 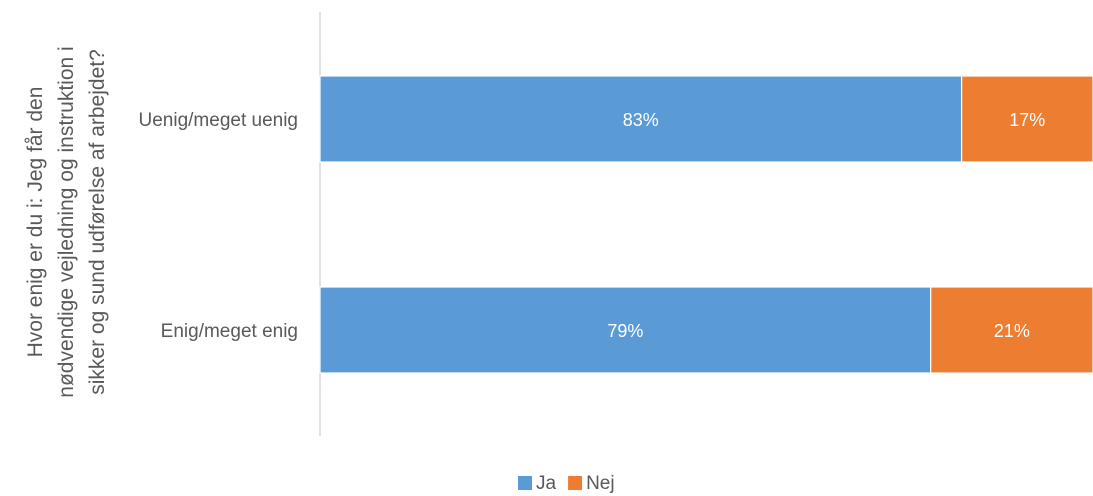 I want to click on category-labels: Uenig/meget uenig Enig/meget enig, so click(x=219, y=226).